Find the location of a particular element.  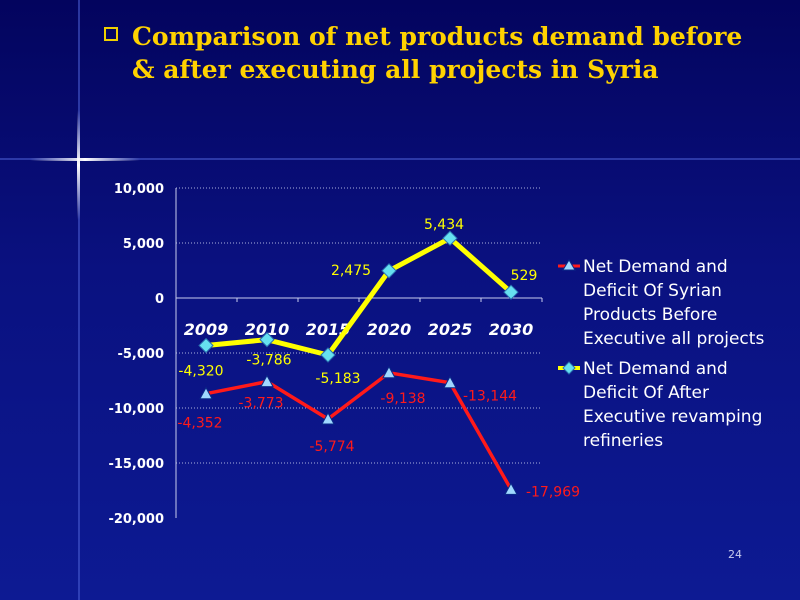

x-tick-label: 2030 is located at coordinates (511, 329).